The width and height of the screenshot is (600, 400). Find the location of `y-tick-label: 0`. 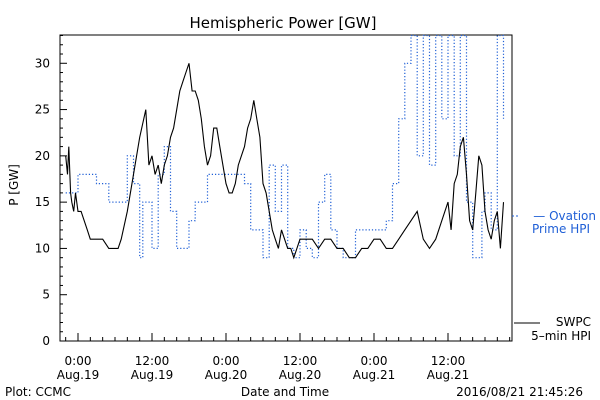

y-tick-label: 0 is located at coordinates (46, 341).